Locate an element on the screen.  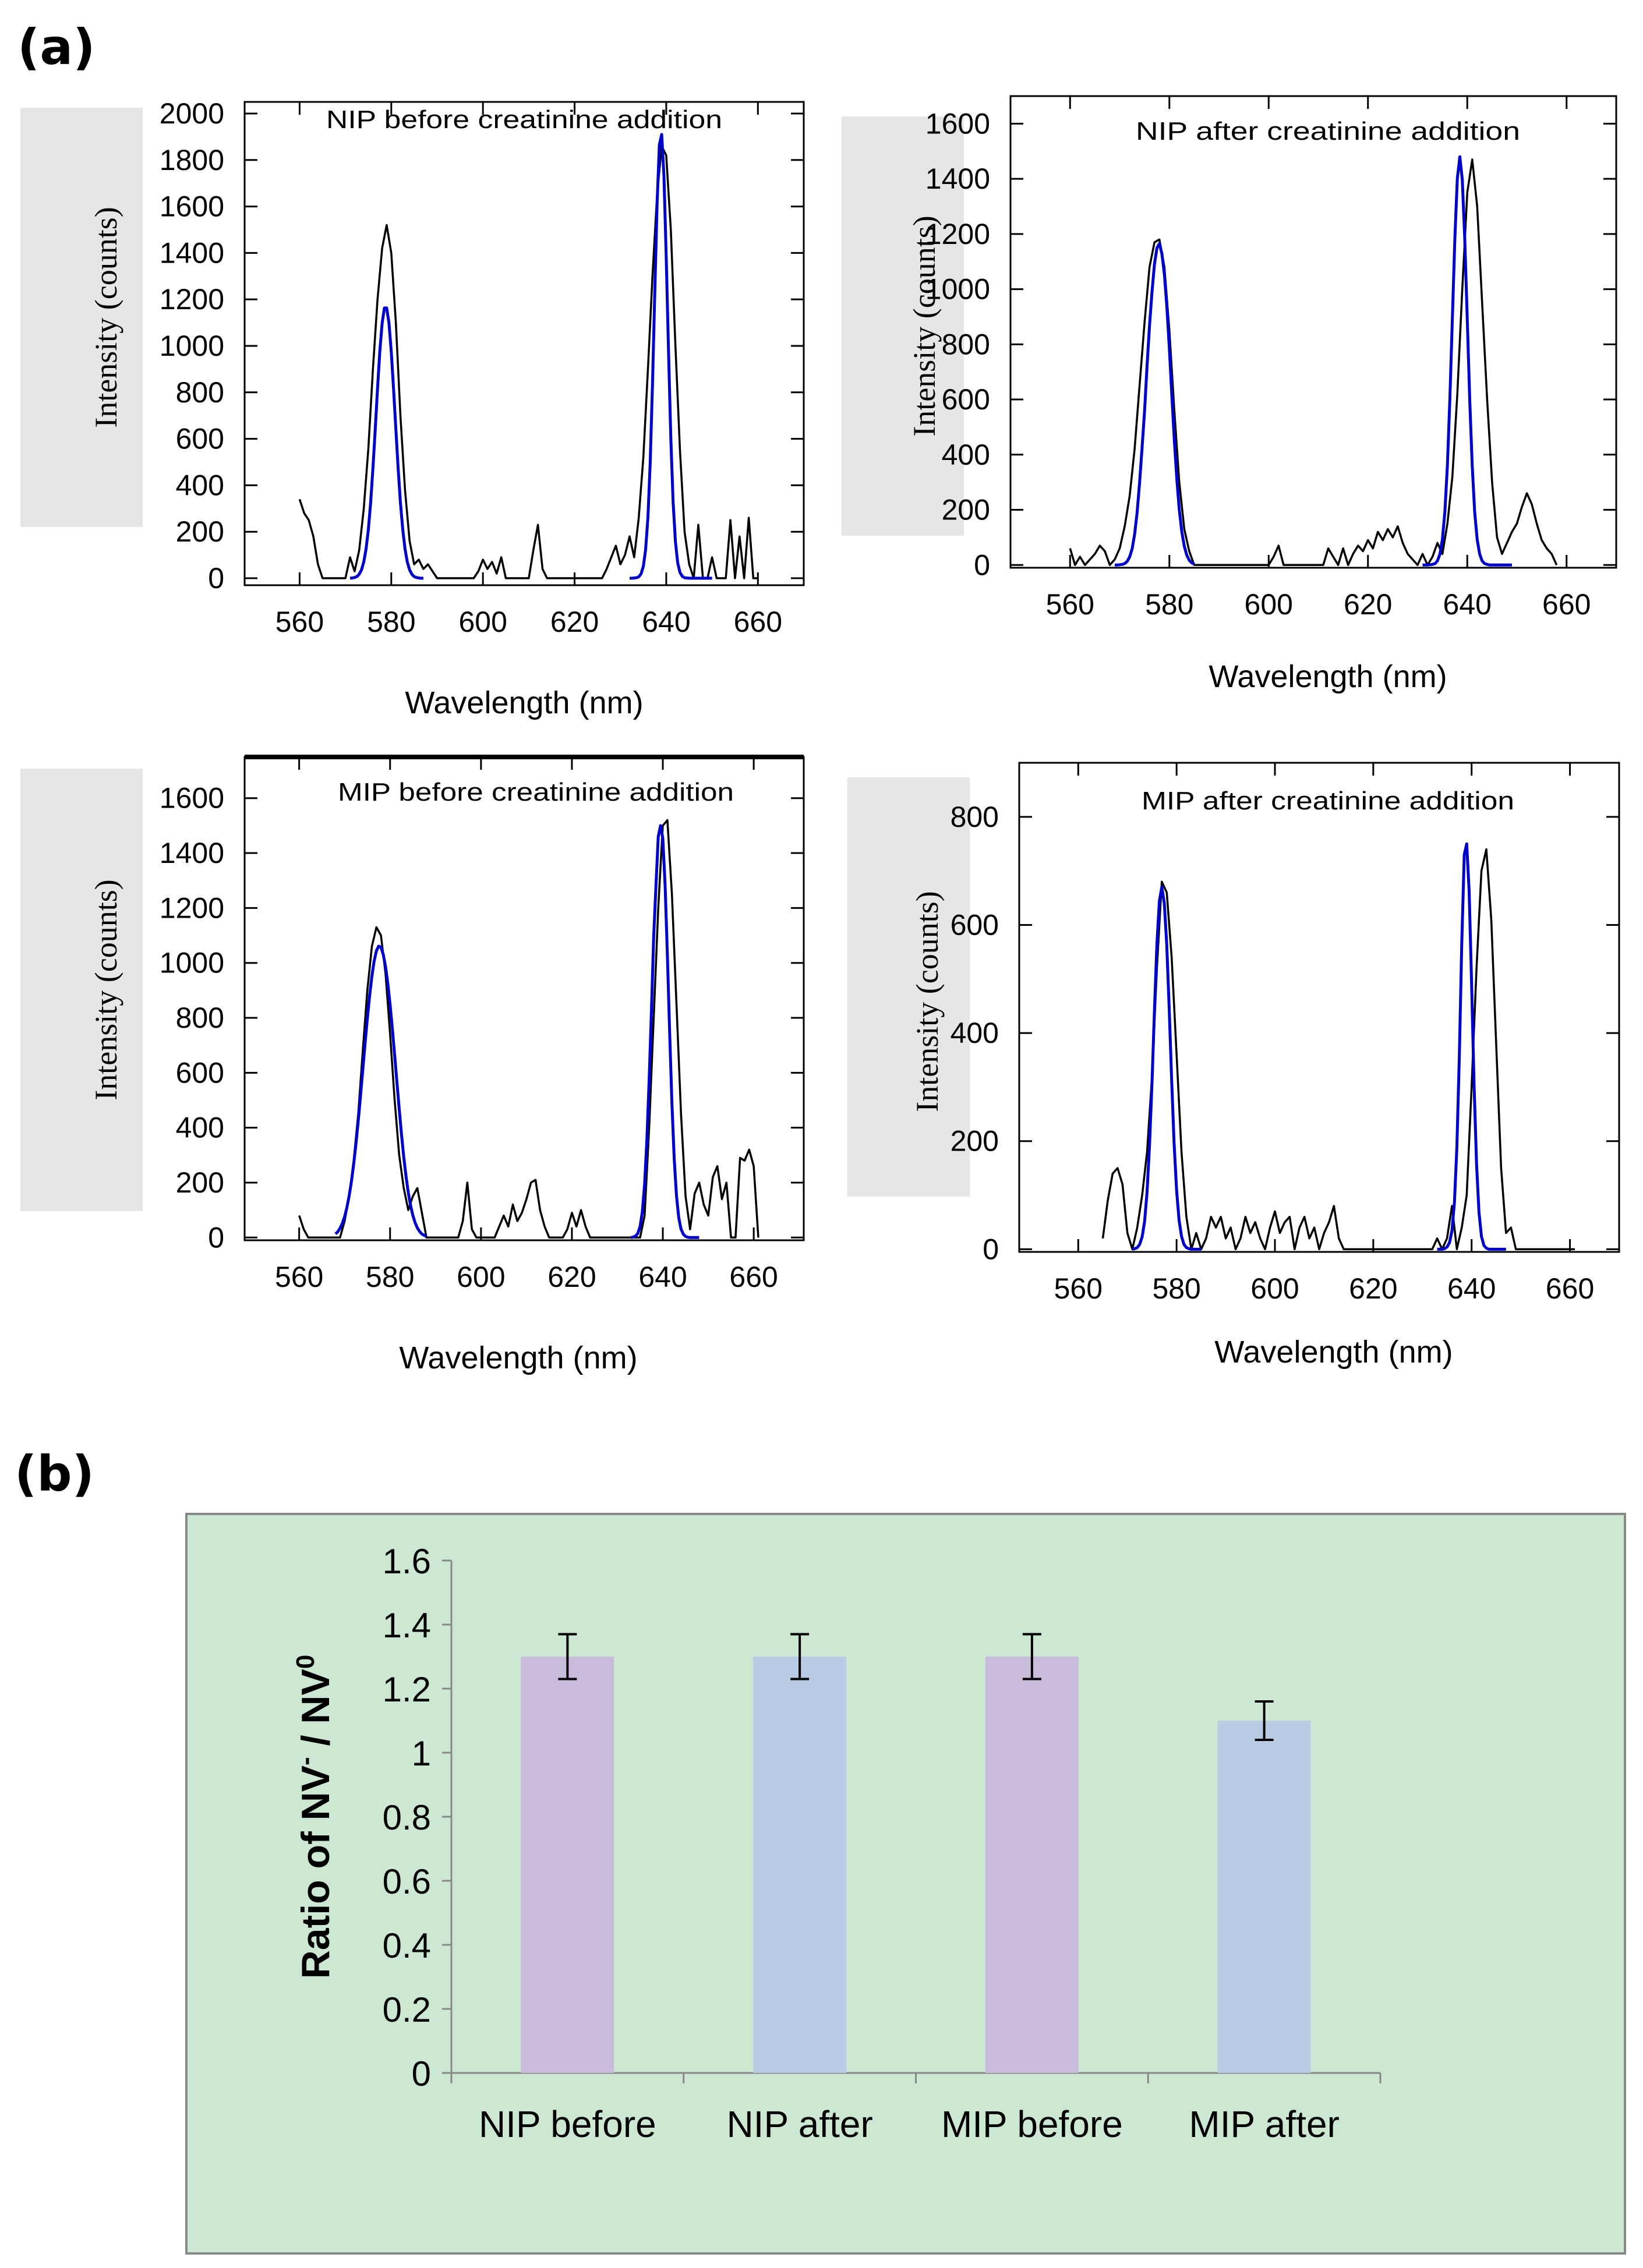
y-tick-label: 0.6 is located at coordinates (407, 1881).